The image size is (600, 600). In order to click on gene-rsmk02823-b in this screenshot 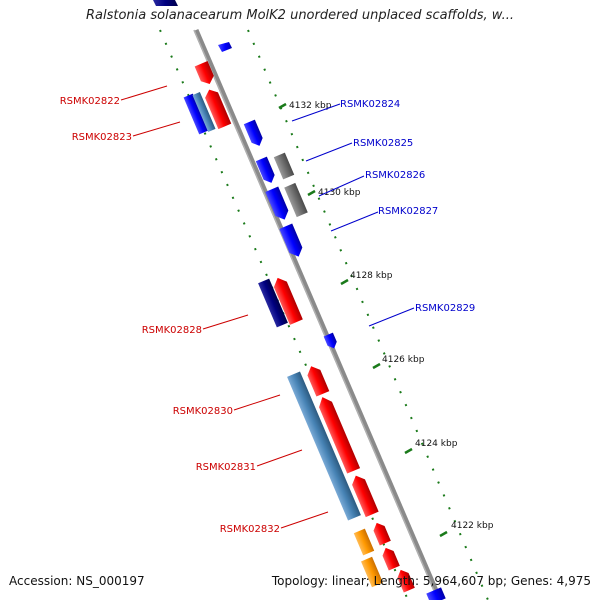, I will do `click(204, 112)`.